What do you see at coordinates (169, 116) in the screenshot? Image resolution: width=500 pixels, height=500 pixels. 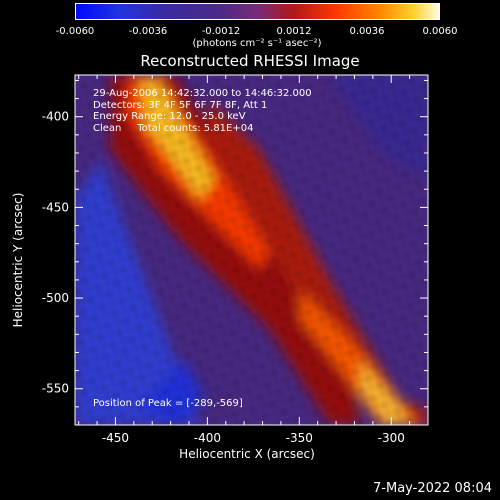 I see `info-line-3: Energy Range: 12.0 - 25.0 keV` at bounding box center [169, 116].